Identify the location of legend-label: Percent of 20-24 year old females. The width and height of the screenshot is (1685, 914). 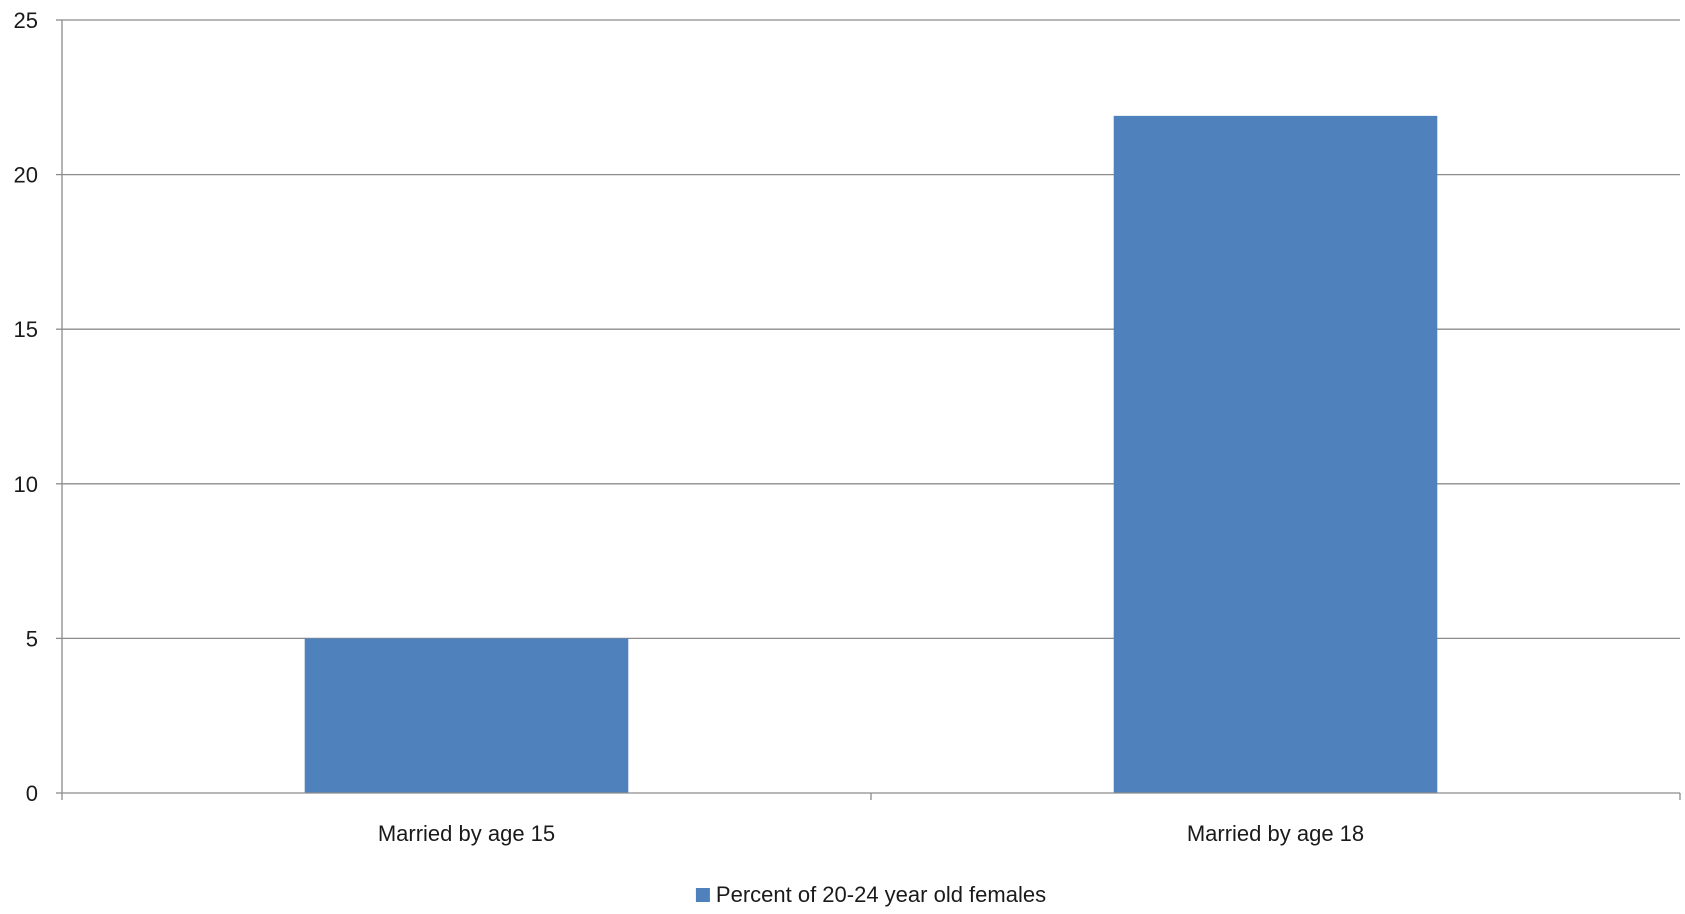
(881, 894).